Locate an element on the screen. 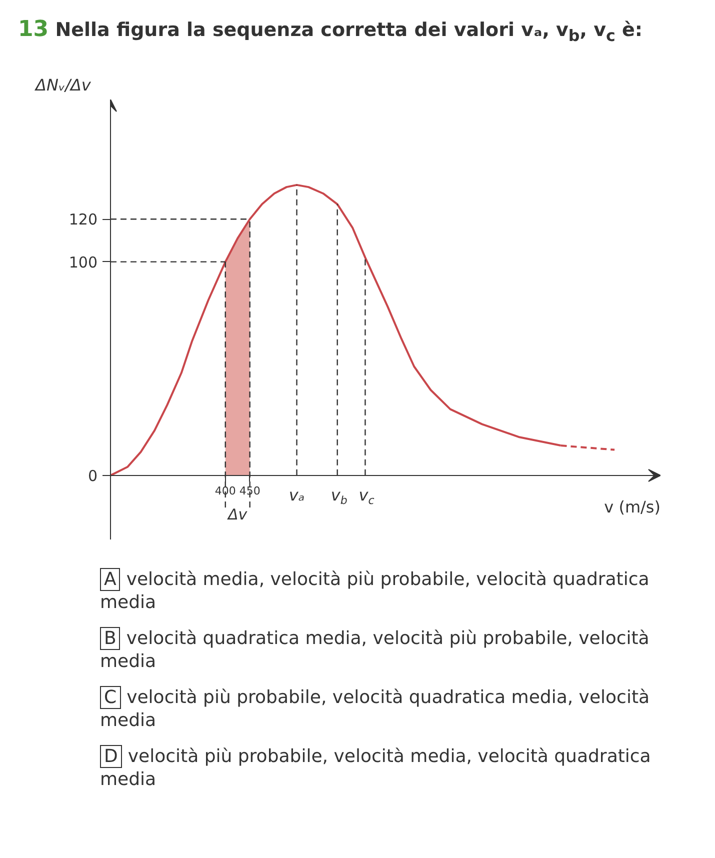  x-tick-label: 400 is located at coordinates (225, 491).